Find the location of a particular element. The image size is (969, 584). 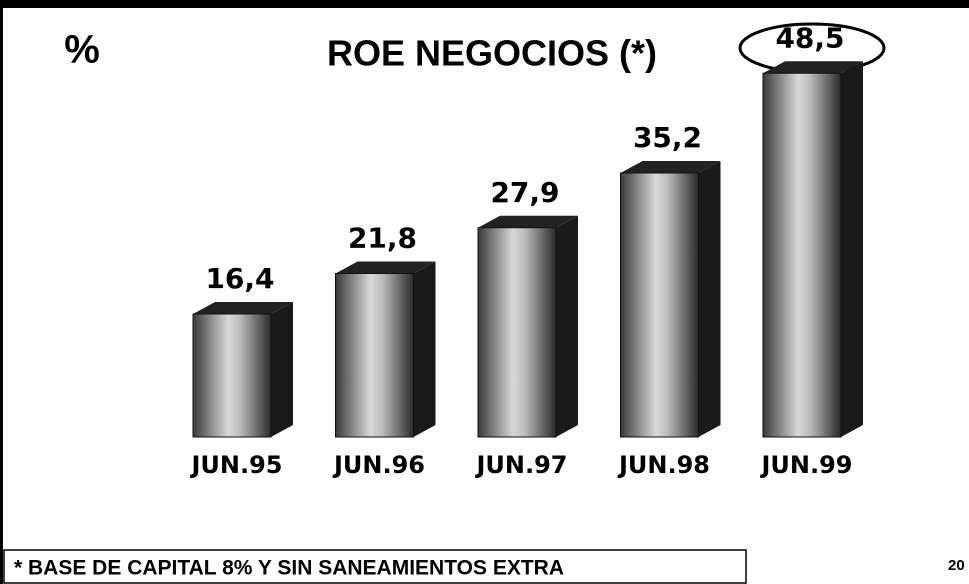

value-label: 48,5 is located at coordinates (809, 37).